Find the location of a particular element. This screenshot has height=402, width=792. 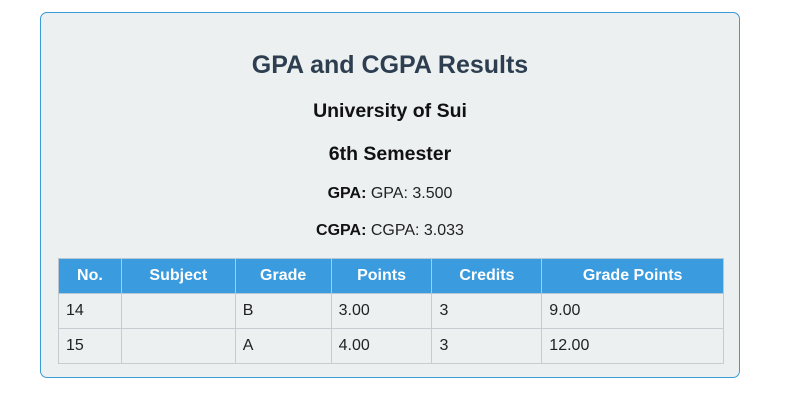

column-header-points: Points is located at coordinates (381, 276).